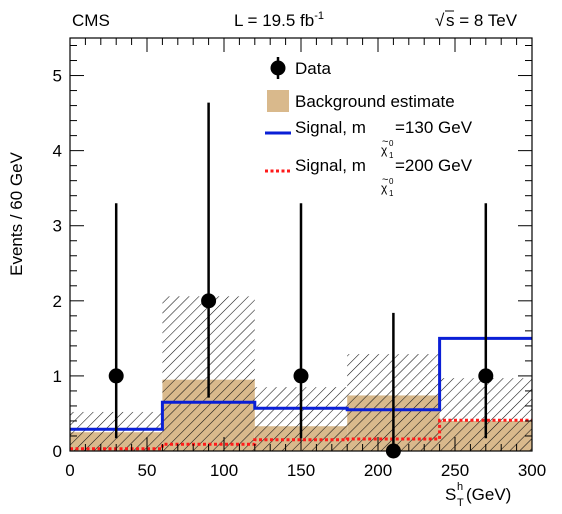 This screenshot has width=562, height=514. Describe the element at coordinates (455, 470) in the screenshot. I see `x-tick-label: 250` at that location.